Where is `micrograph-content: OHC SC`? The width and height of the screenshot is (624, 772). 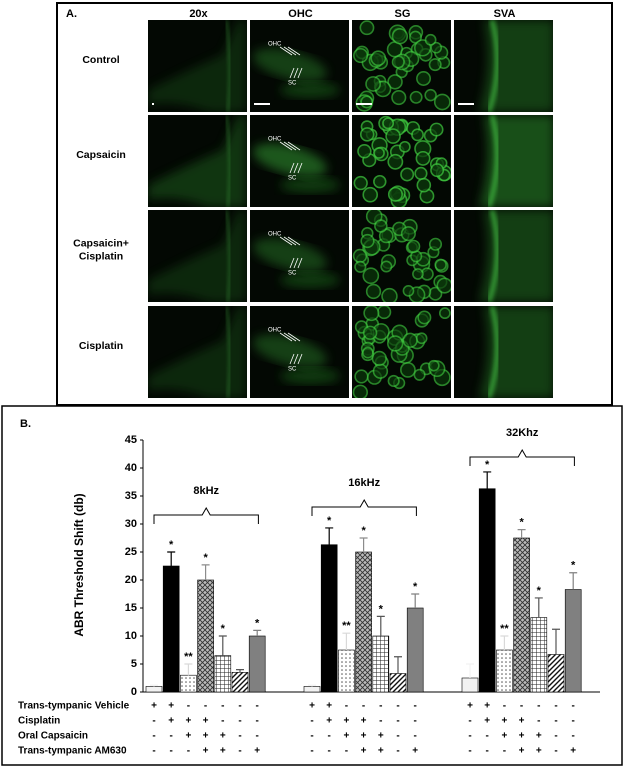 micrograph-content: OHC SC is located at coordinates (296, 260).